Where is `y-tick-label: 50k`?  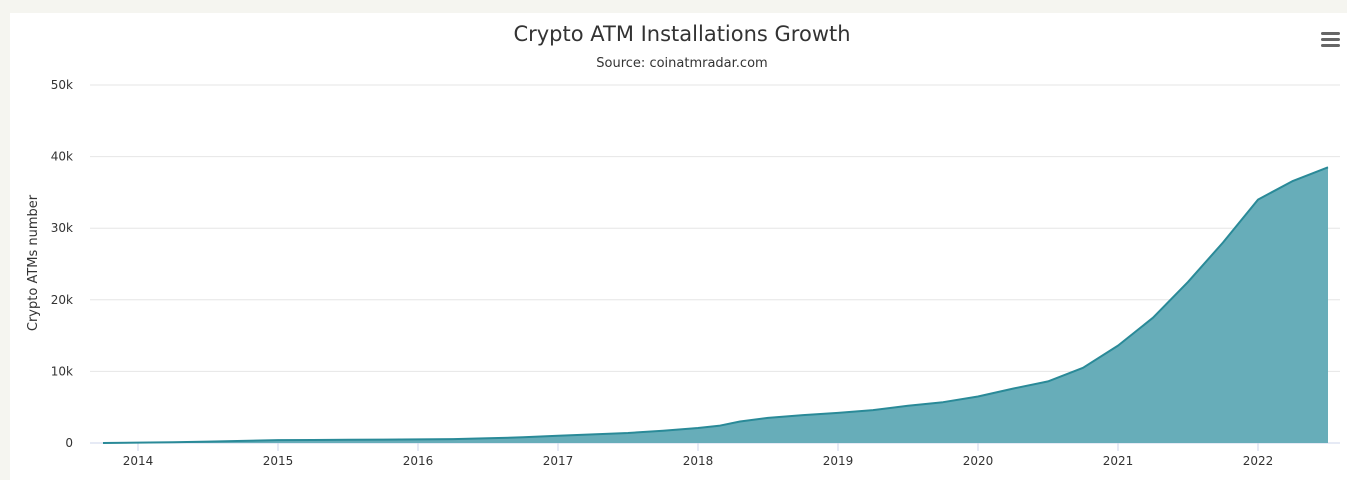
y-tick-label: 50k is located at coordinates (62, 85).